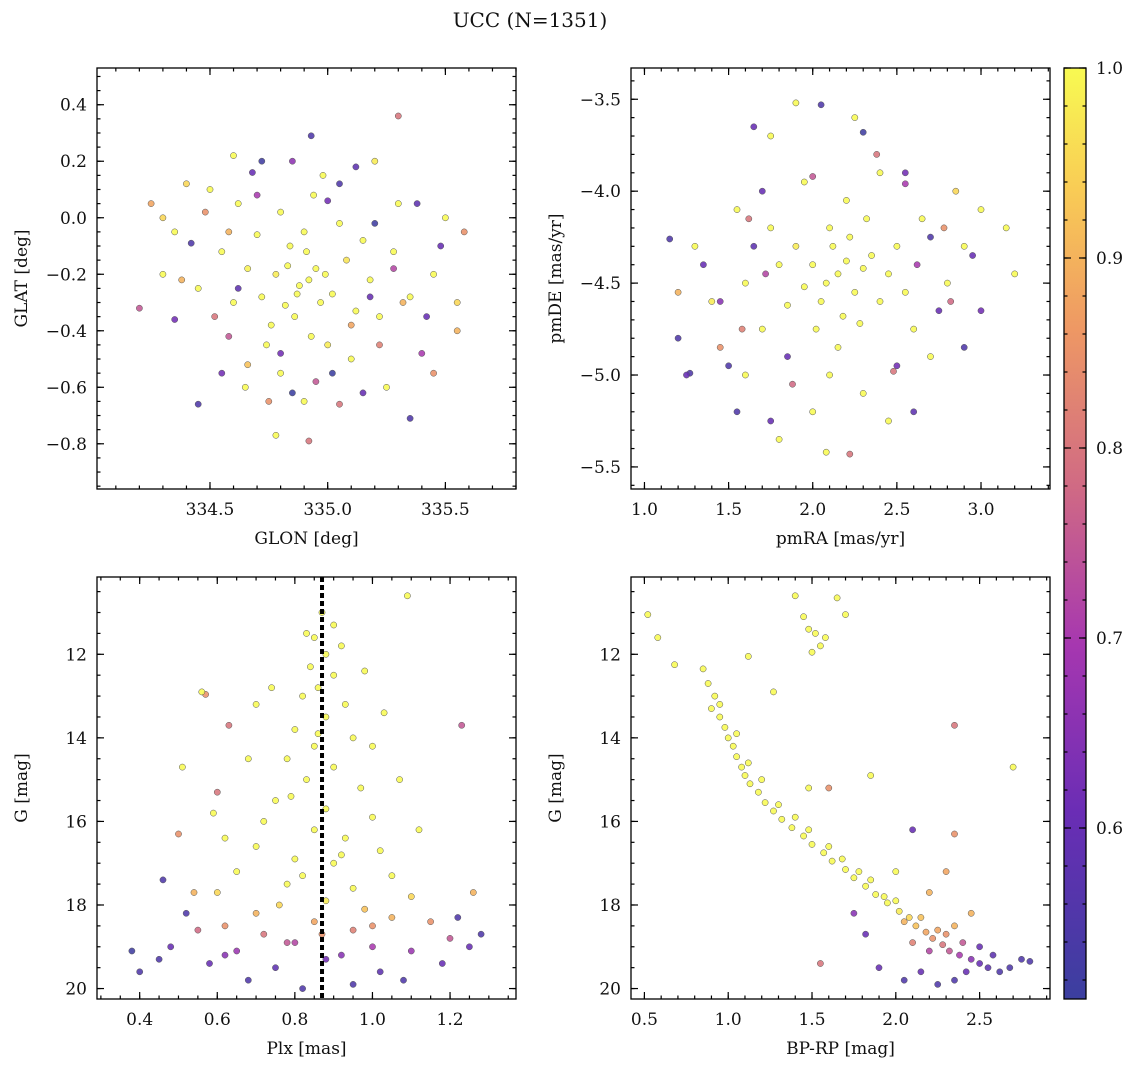 Image resolution: width=1136 pixels, height=1067 pixels. What do you see at coordinates (728, 510) in the screenshot?
I see `x-tick-label: 1.5` at bounding box center [728, 510].